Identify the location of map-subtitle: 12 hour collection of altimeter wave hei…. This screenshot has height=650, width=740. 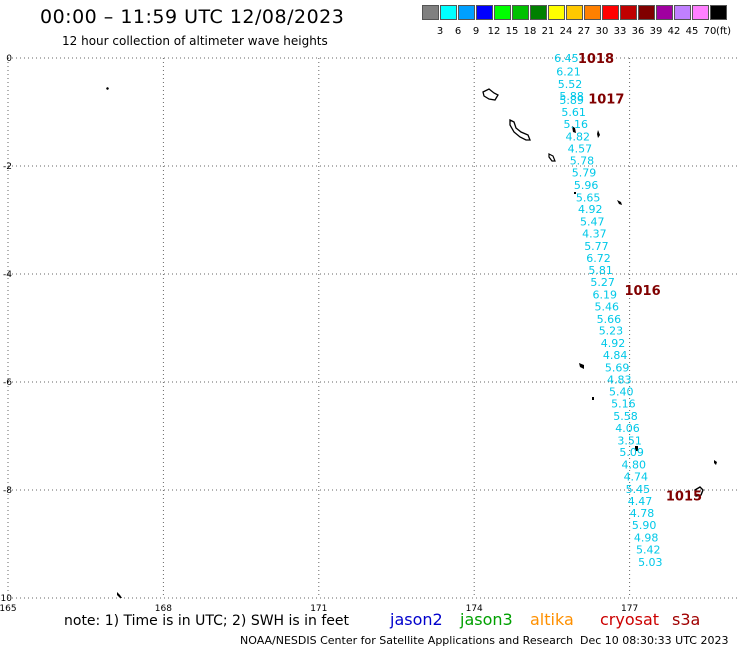
(195, 41).